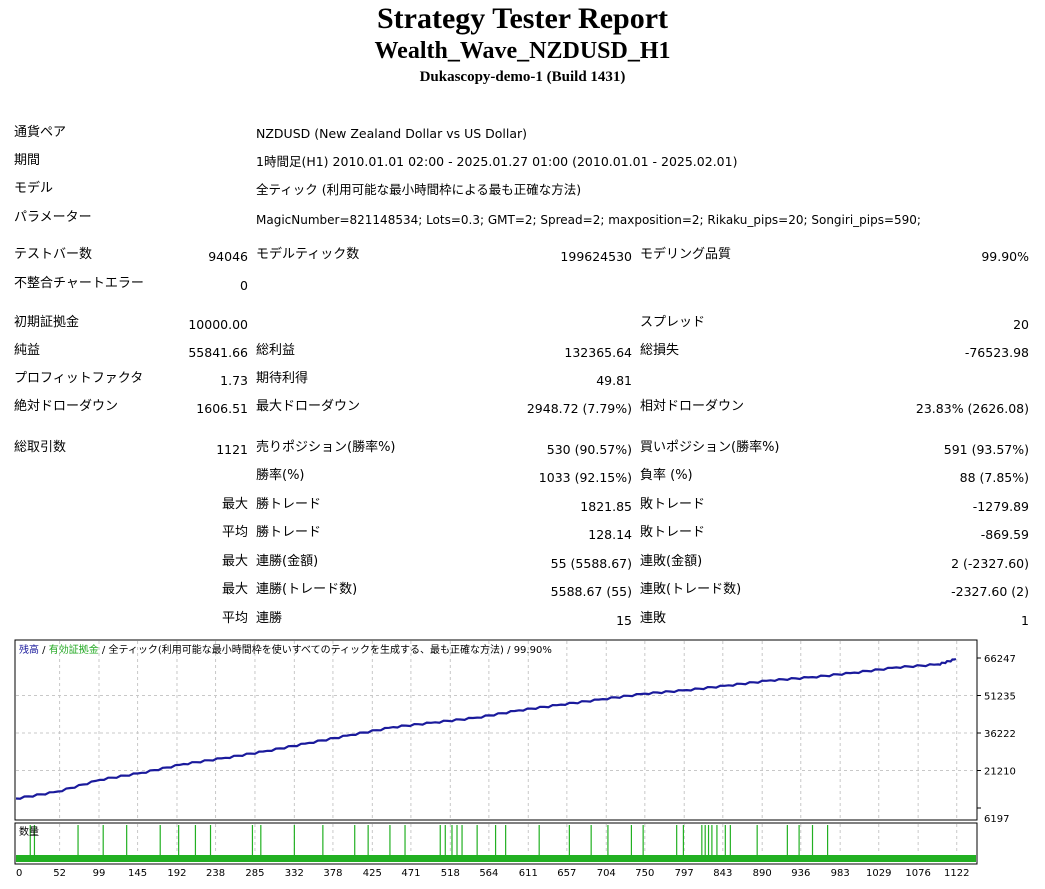  Describe the element at coordinates (234, 561) in the screenshot. I see `max-label-2: 最大` at that location.